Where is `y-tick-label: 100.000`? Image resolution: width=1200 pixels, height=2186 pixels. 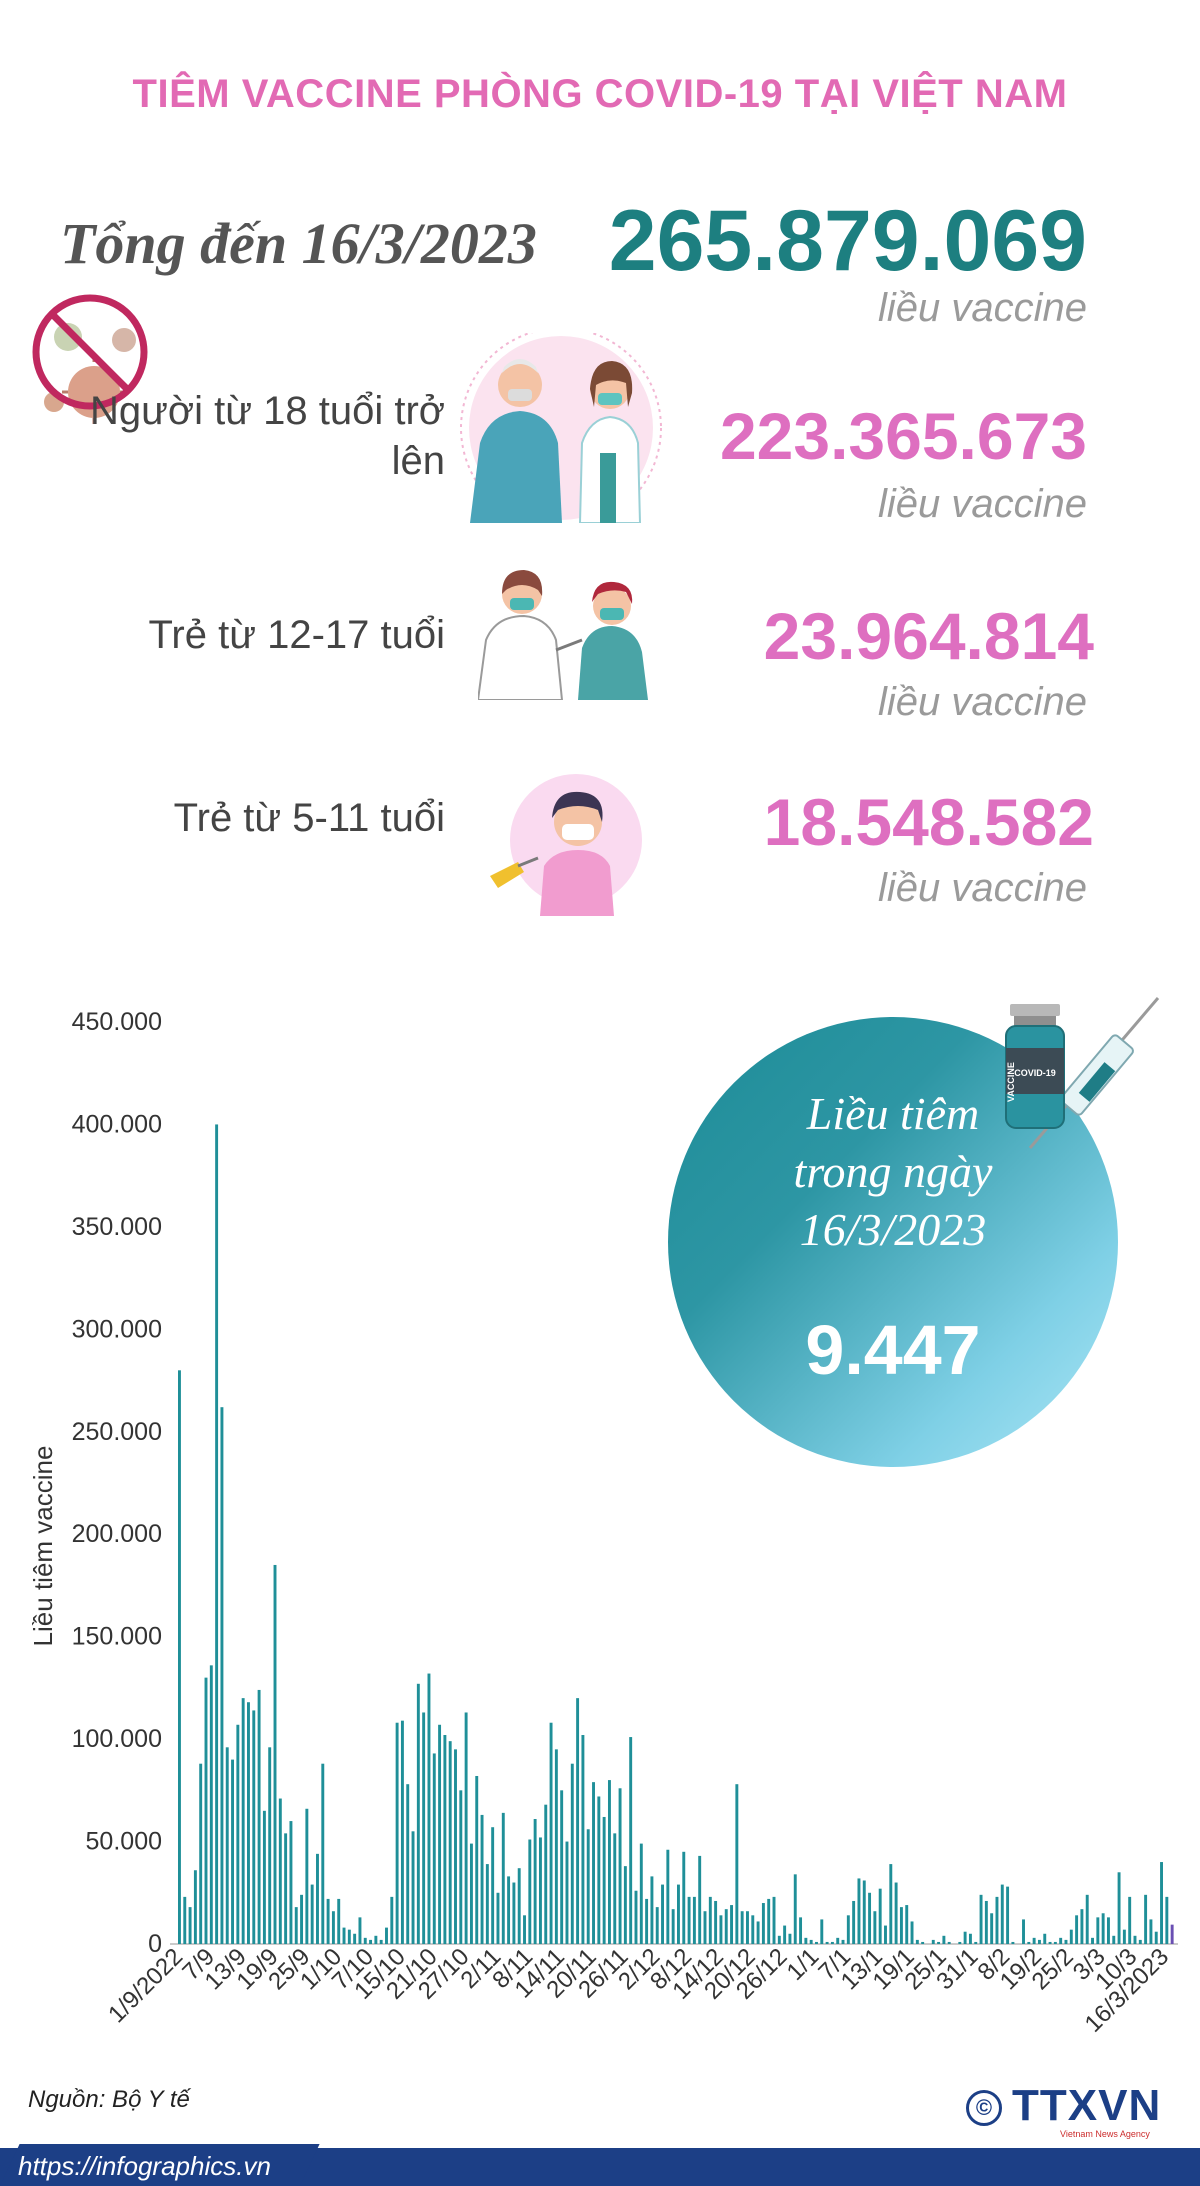 y-tick-label: 100.000 is located at coordinates (117, 1739).